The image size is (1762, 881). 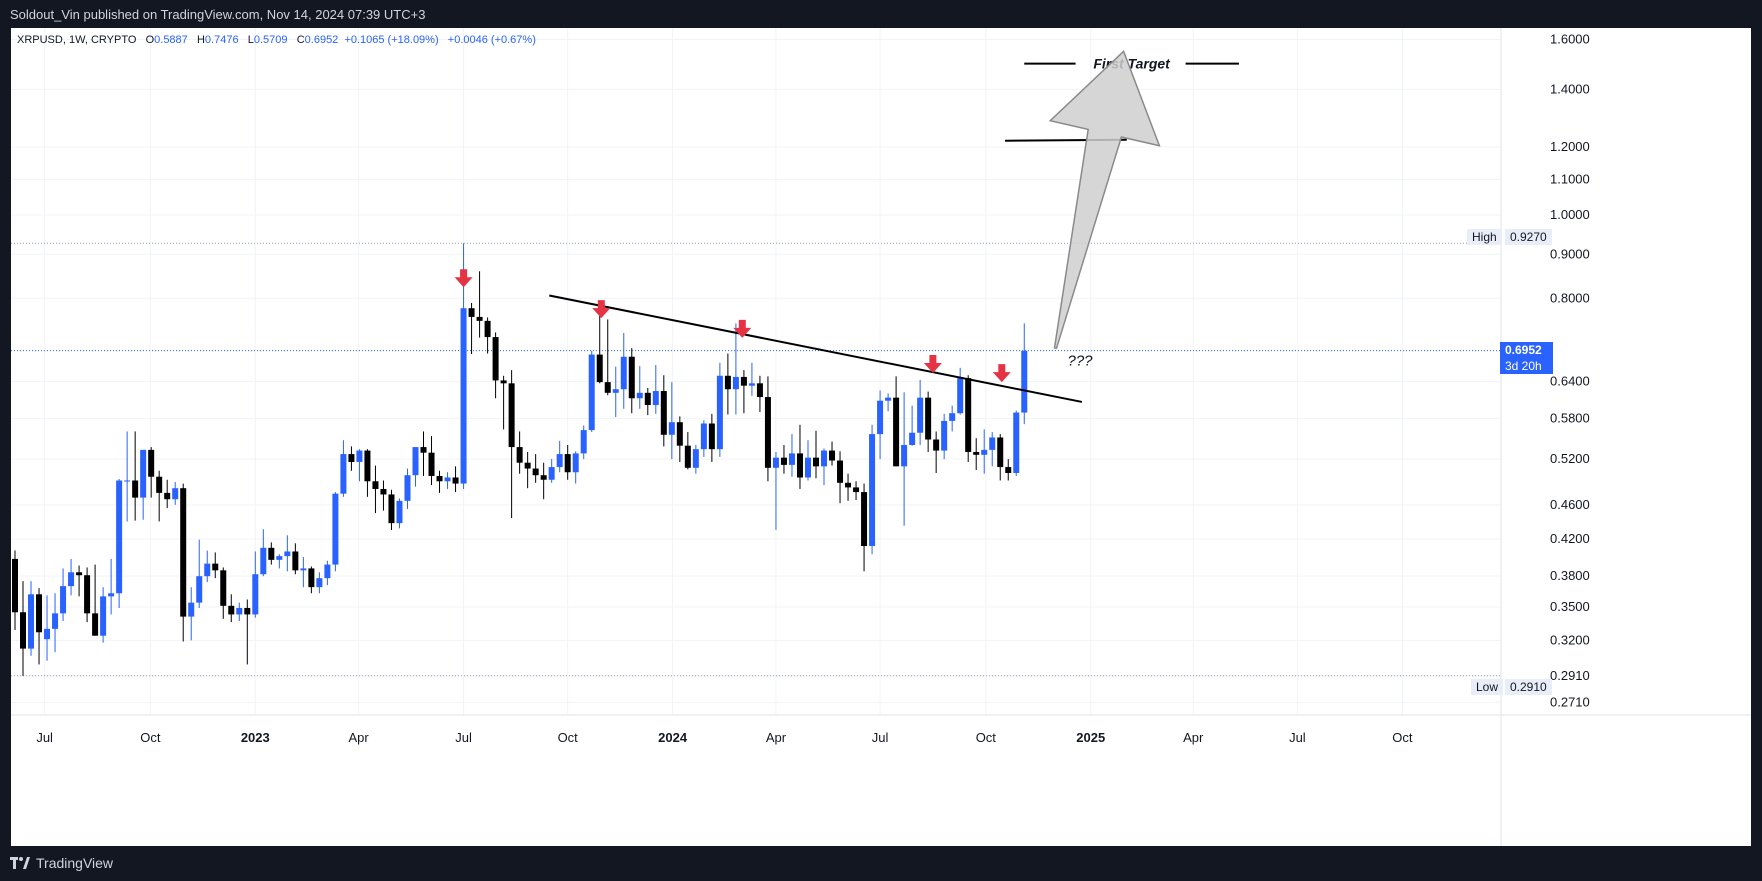 What do you see at coordinates (1570, 575) in the screenshot?
I see `price-tick-label: 0.3800` at bounding box center [1570, 575].